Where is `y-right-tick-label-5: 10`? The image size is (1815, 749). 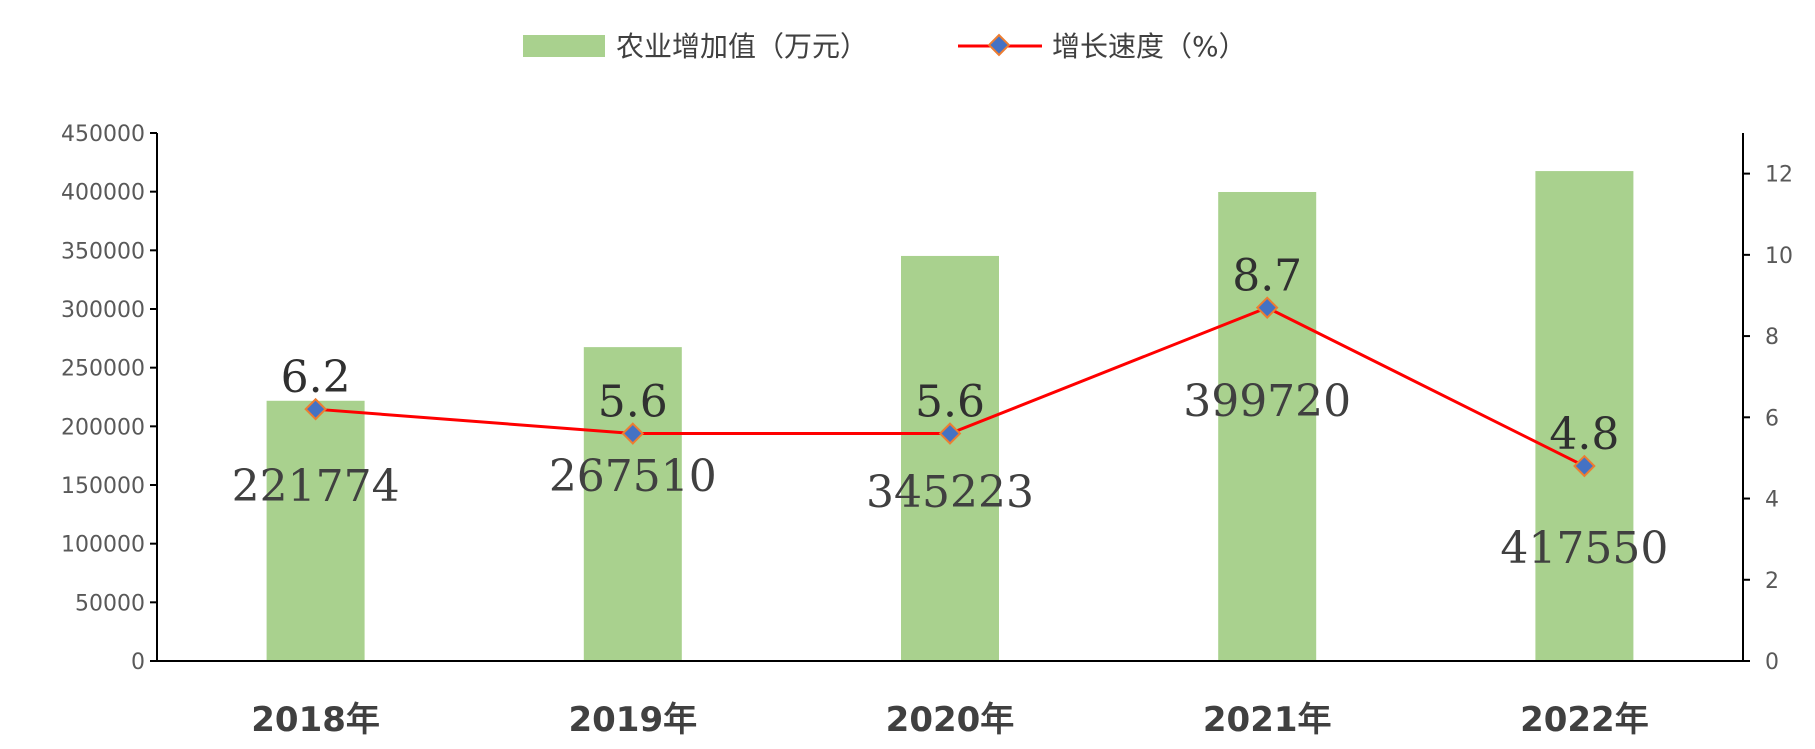
y-right-tick-label-5: 10 is located at coordinates (1779, 256).